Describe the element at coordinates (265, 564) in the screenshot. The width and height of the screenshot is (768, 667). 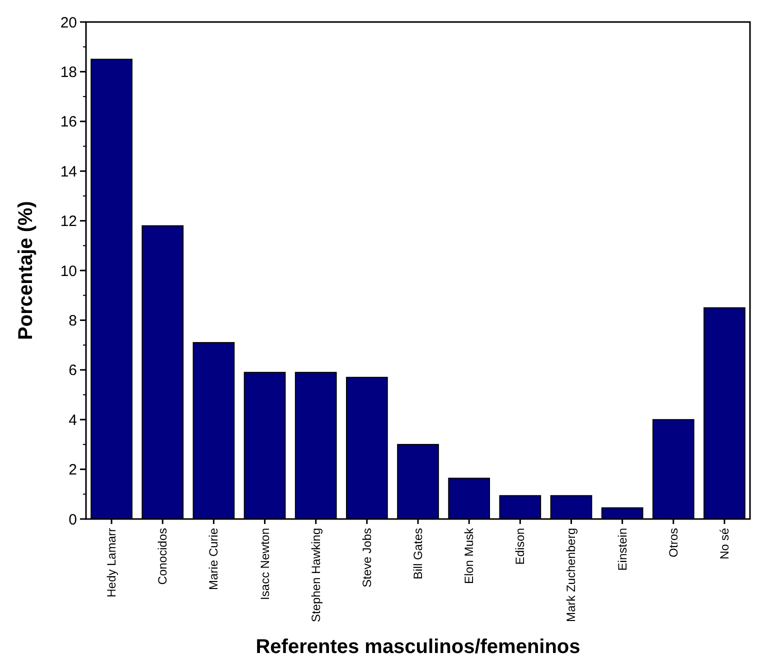
I see `x-tick-label: Isacc Newton` at that location.